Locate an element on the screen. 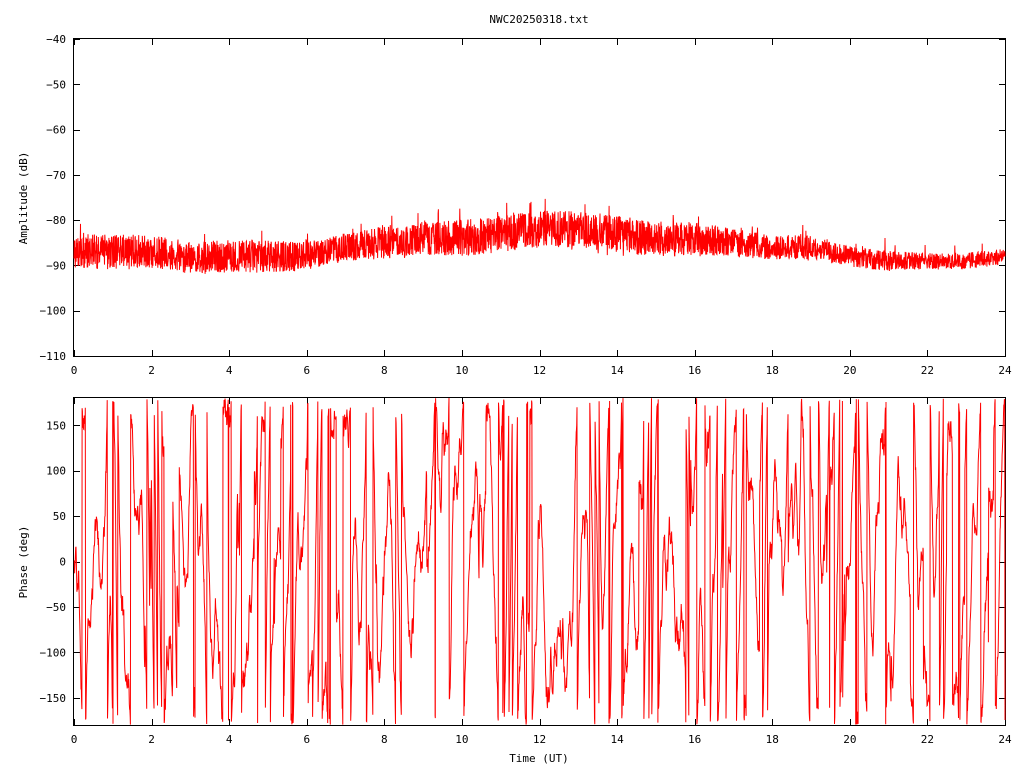  amplitude-x-tick-label: 6 is located at coordinates (306, 370).